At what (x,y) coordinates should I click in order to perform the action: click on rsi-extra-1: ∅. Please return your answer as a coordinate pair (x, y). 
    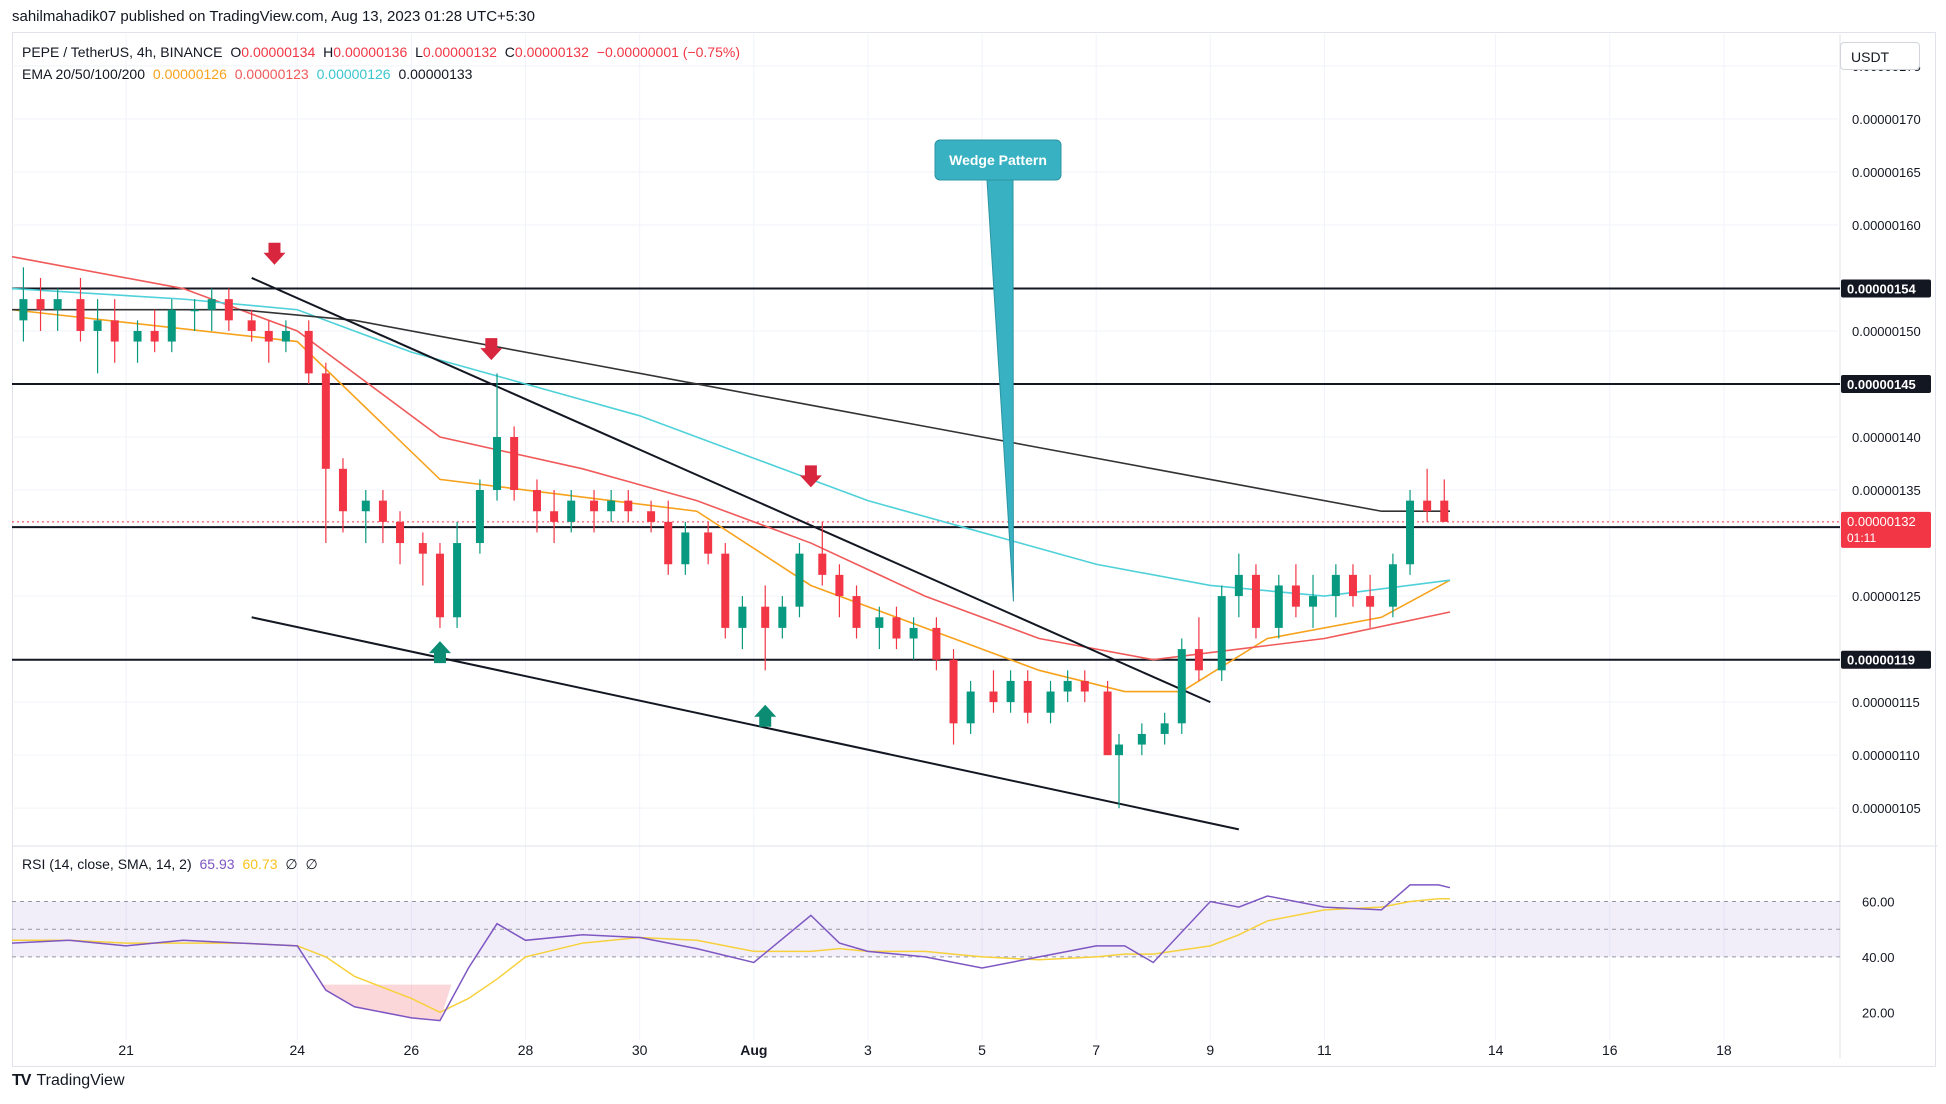
    Looking at the image, I should click on (291, 864).